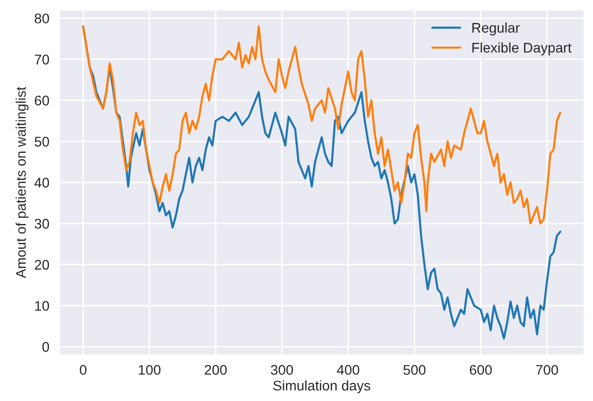  Describe the element at coordinates (83, 369) in the screenshot. I see `x-tick-label: 0` at that location.